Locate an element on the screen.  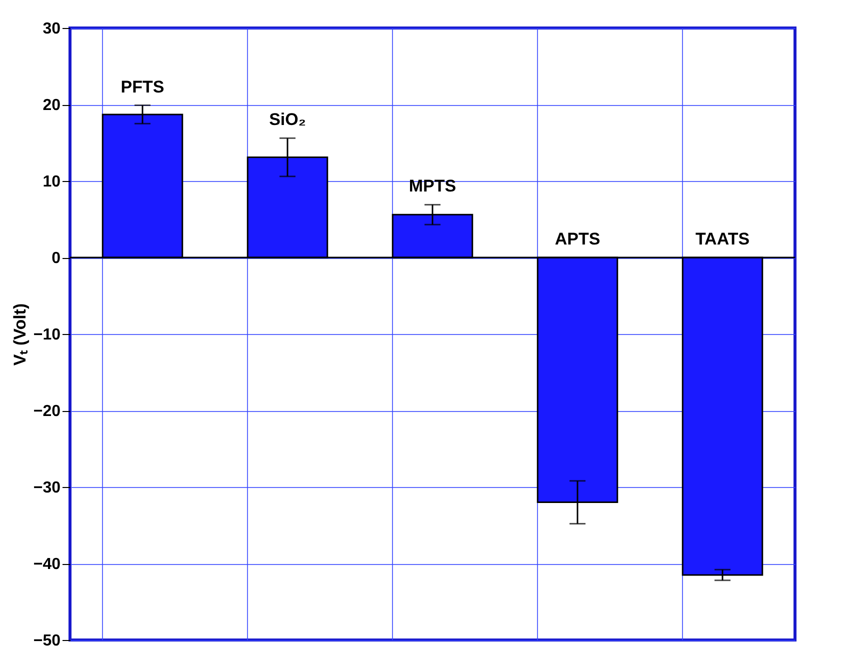
y-tick-label: 10 is located at coordinates (51, 182).